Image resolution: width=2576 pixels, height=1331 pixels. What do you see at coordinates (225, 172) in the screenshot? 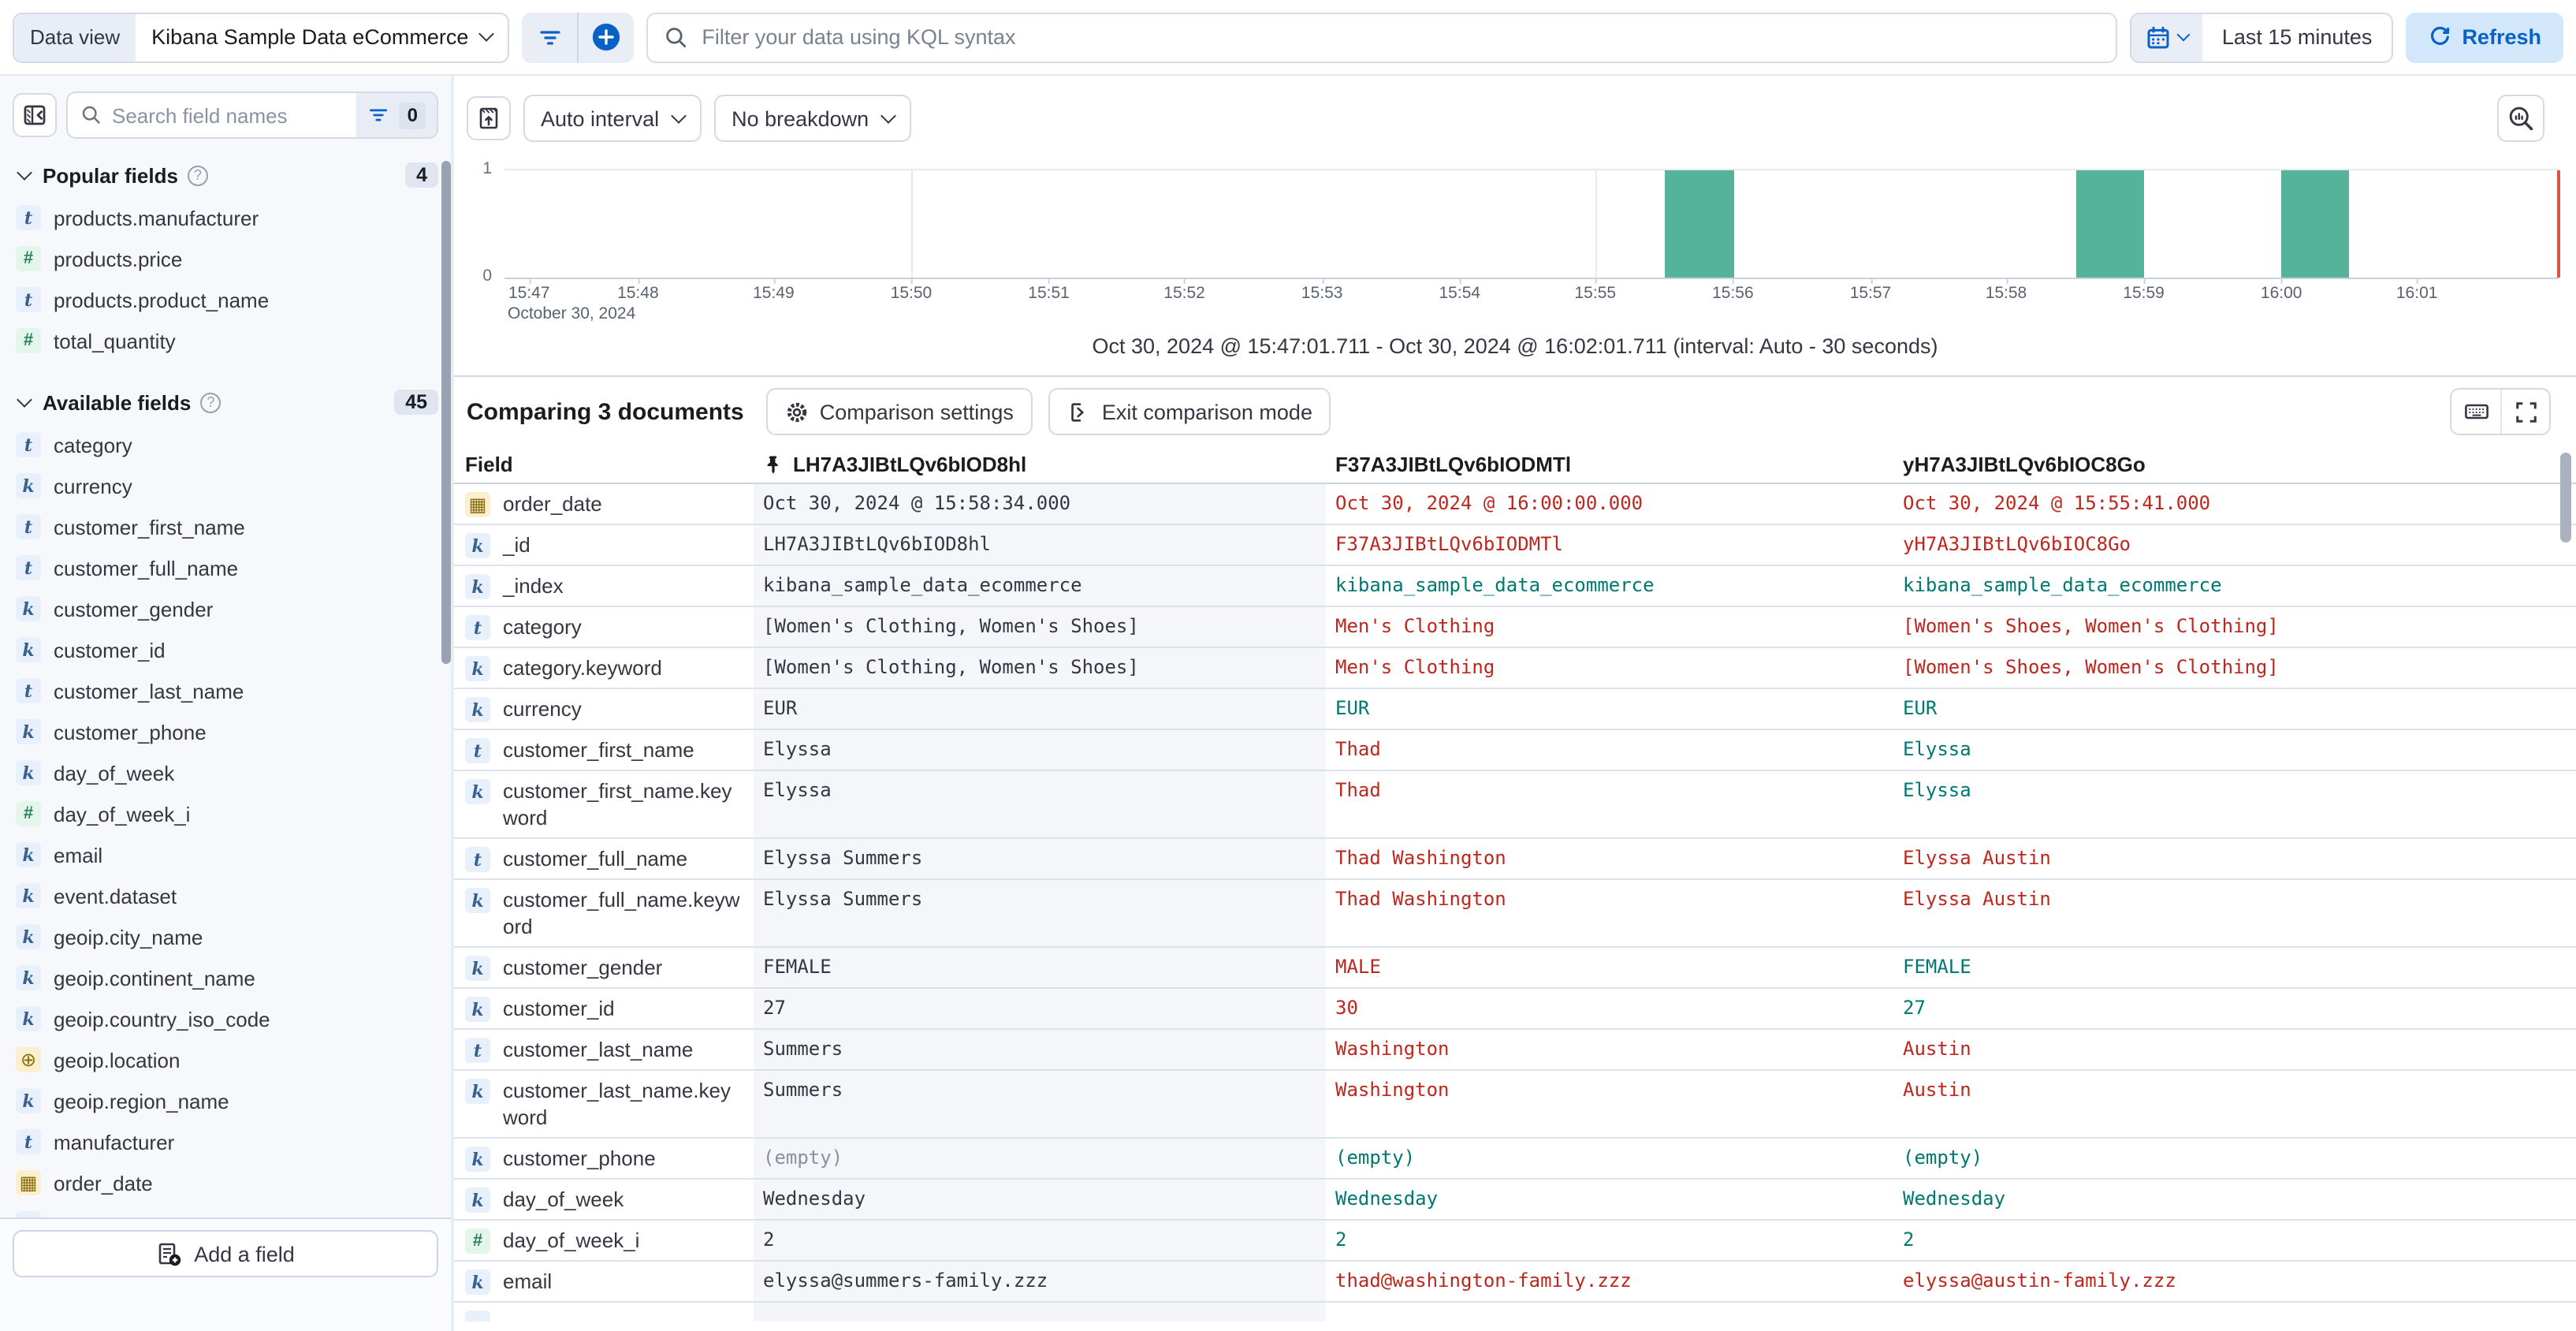
I see `popular-fields-header: Popular fields 4` at bounding box center [225, 172].